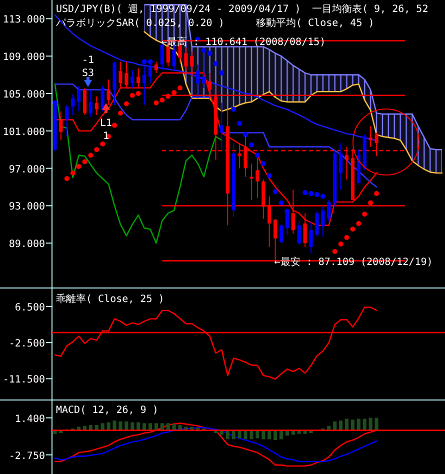  I want to click on y-tick-label: 113.000, so click(23, 20).